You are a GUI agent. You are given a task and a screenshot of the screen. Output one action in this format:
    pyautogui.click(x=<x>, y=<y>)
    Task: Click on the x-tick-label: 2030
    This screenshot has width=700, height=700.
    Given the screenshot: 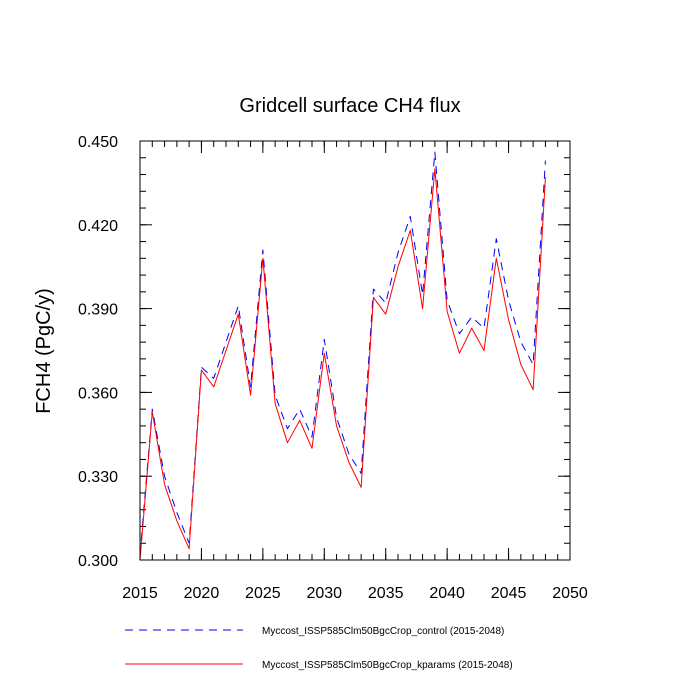 What is the action you would take?
    pyautogui.click(x=324, y=593)
    